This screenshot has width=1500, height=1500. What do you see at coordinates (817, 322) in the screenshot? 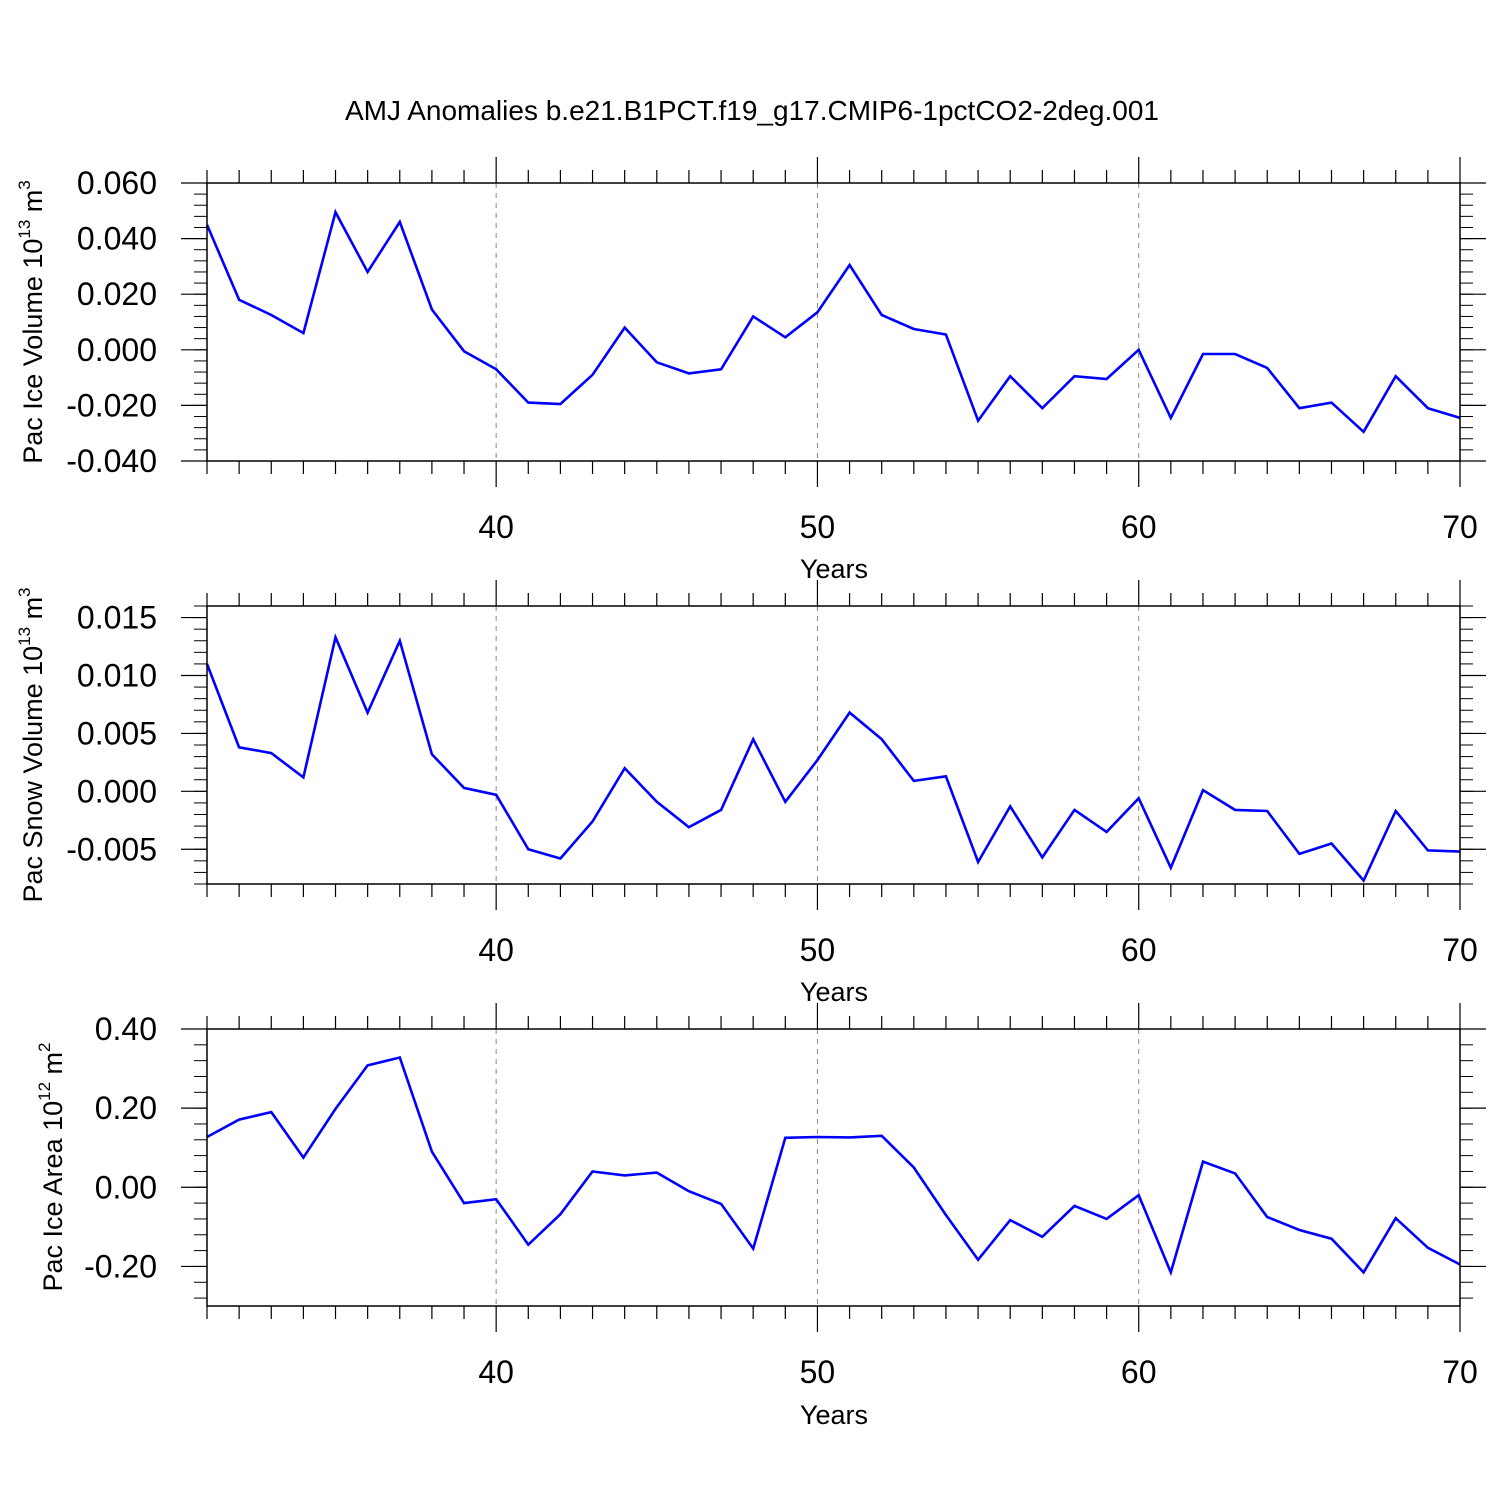
I see `panel-ice-volume-grid` at bounding box center [817, 322].